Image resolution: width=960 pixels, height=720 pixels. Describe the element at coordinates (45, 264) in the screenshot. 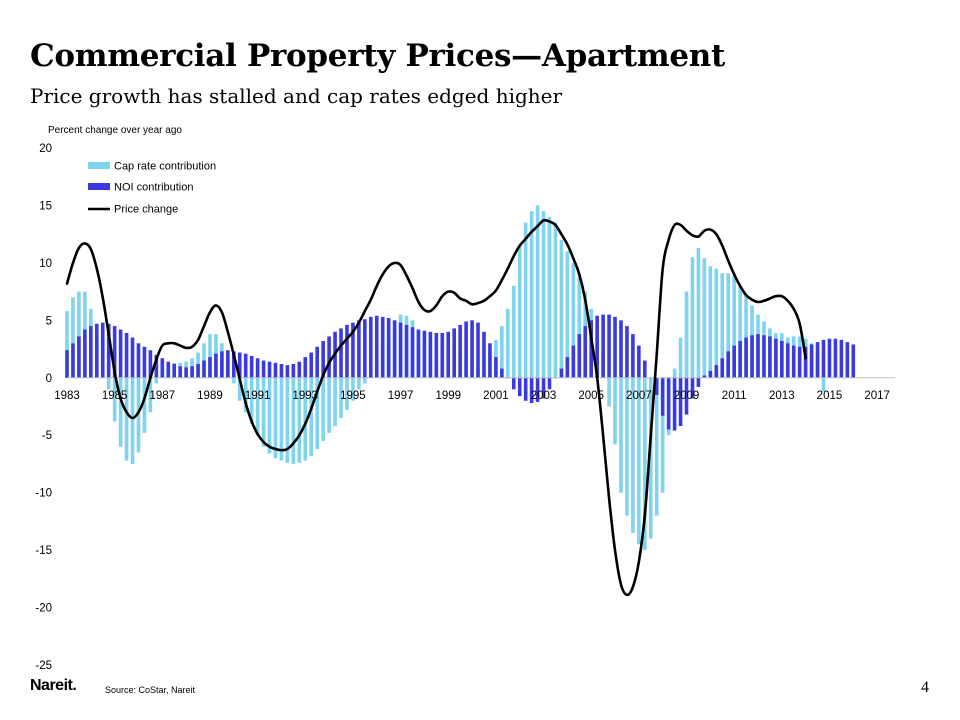

I see `y-tick-label: 10` at that location.